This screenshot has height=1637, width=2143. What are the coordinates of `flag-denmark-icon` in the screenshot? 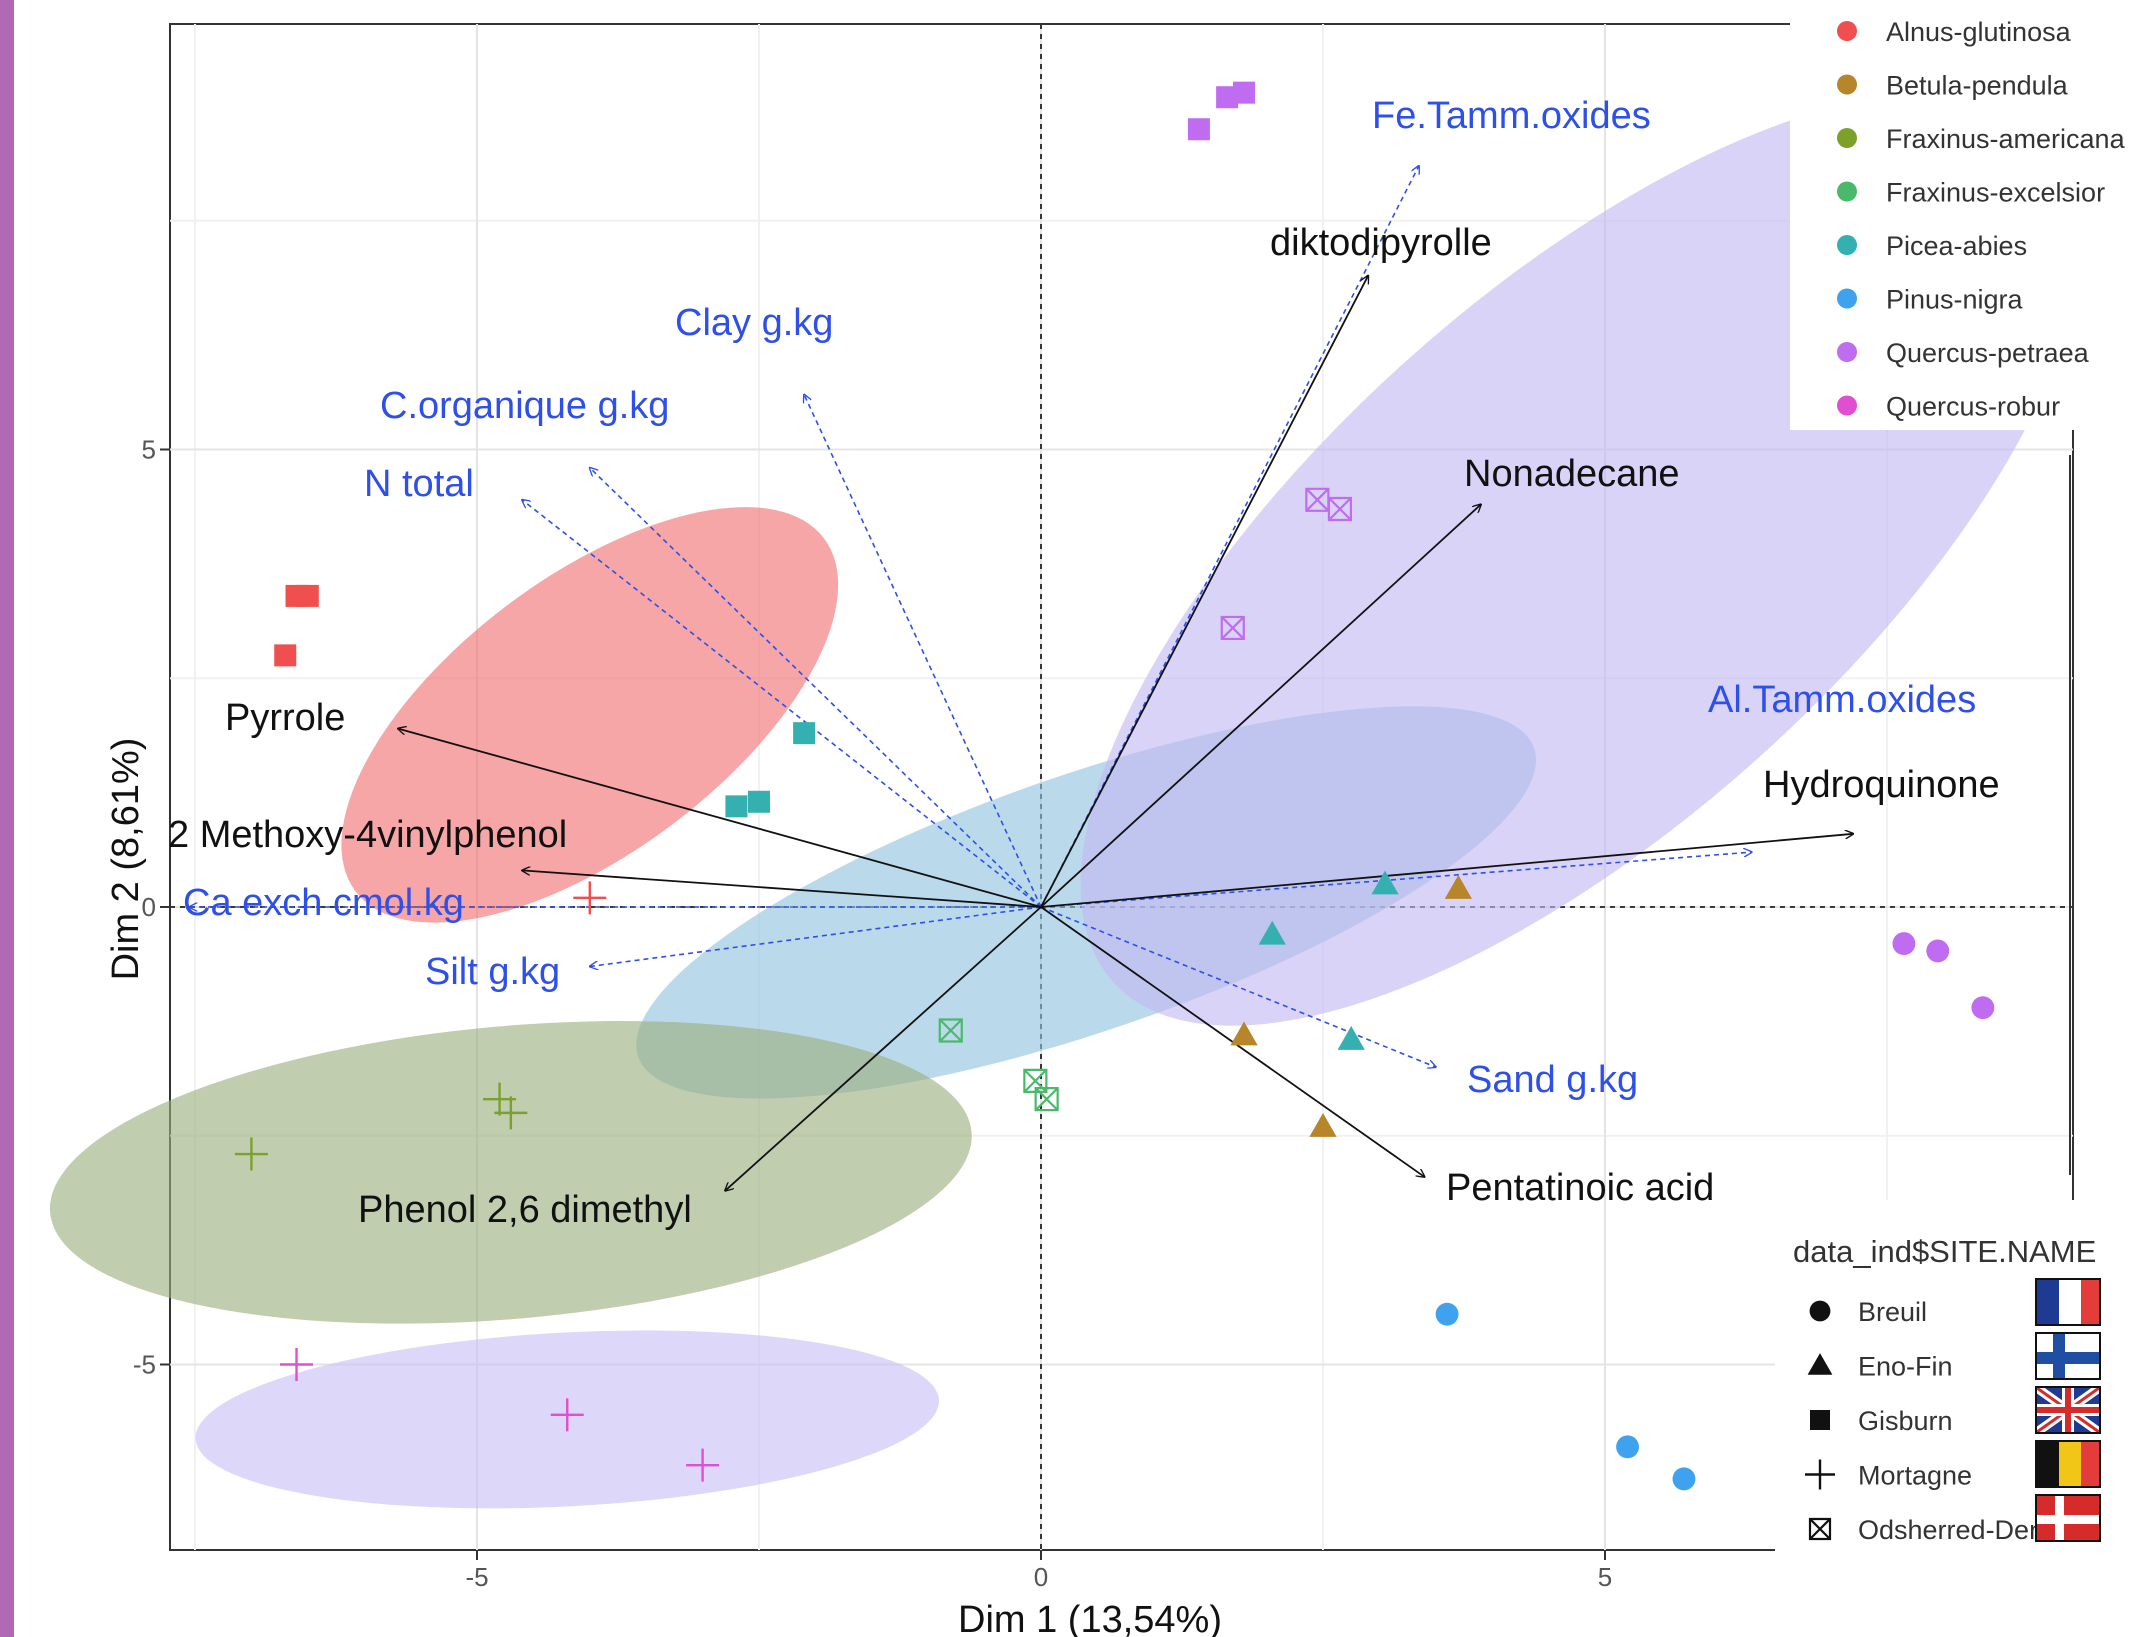 It's located at (2068, 1518).